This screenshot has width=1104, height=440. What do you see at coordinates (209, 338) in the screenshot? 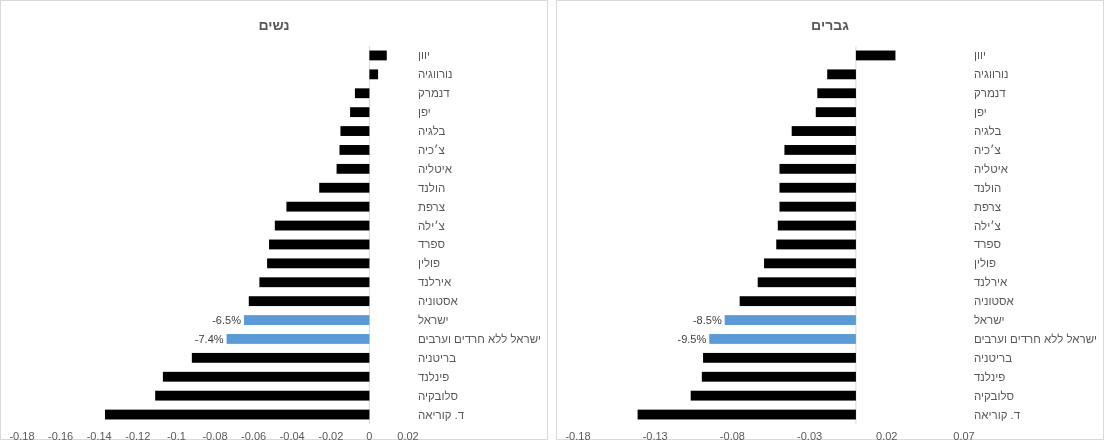
I see `data-label: -7.4%` at bounding box center [209, 338].